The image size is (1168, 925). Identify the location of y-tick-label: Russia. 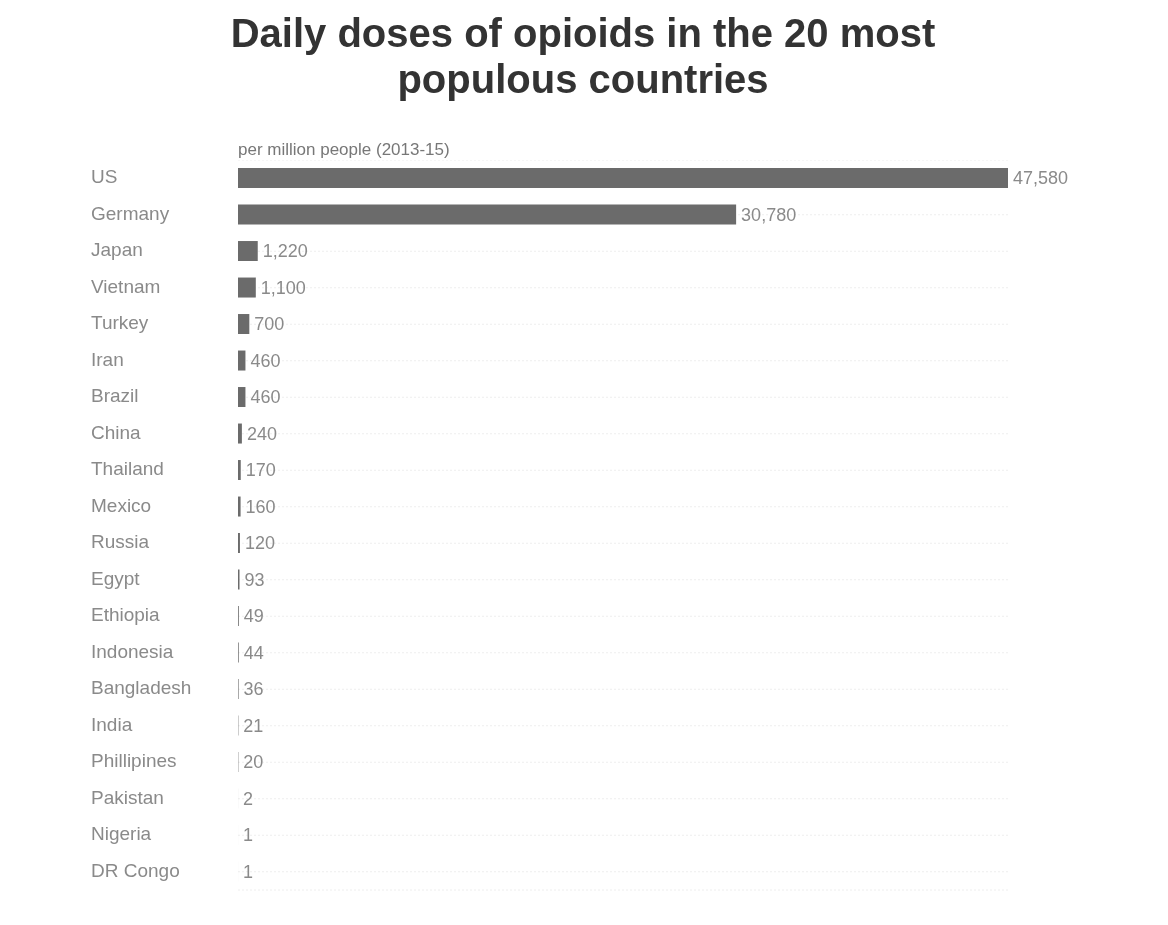
(120, 542).